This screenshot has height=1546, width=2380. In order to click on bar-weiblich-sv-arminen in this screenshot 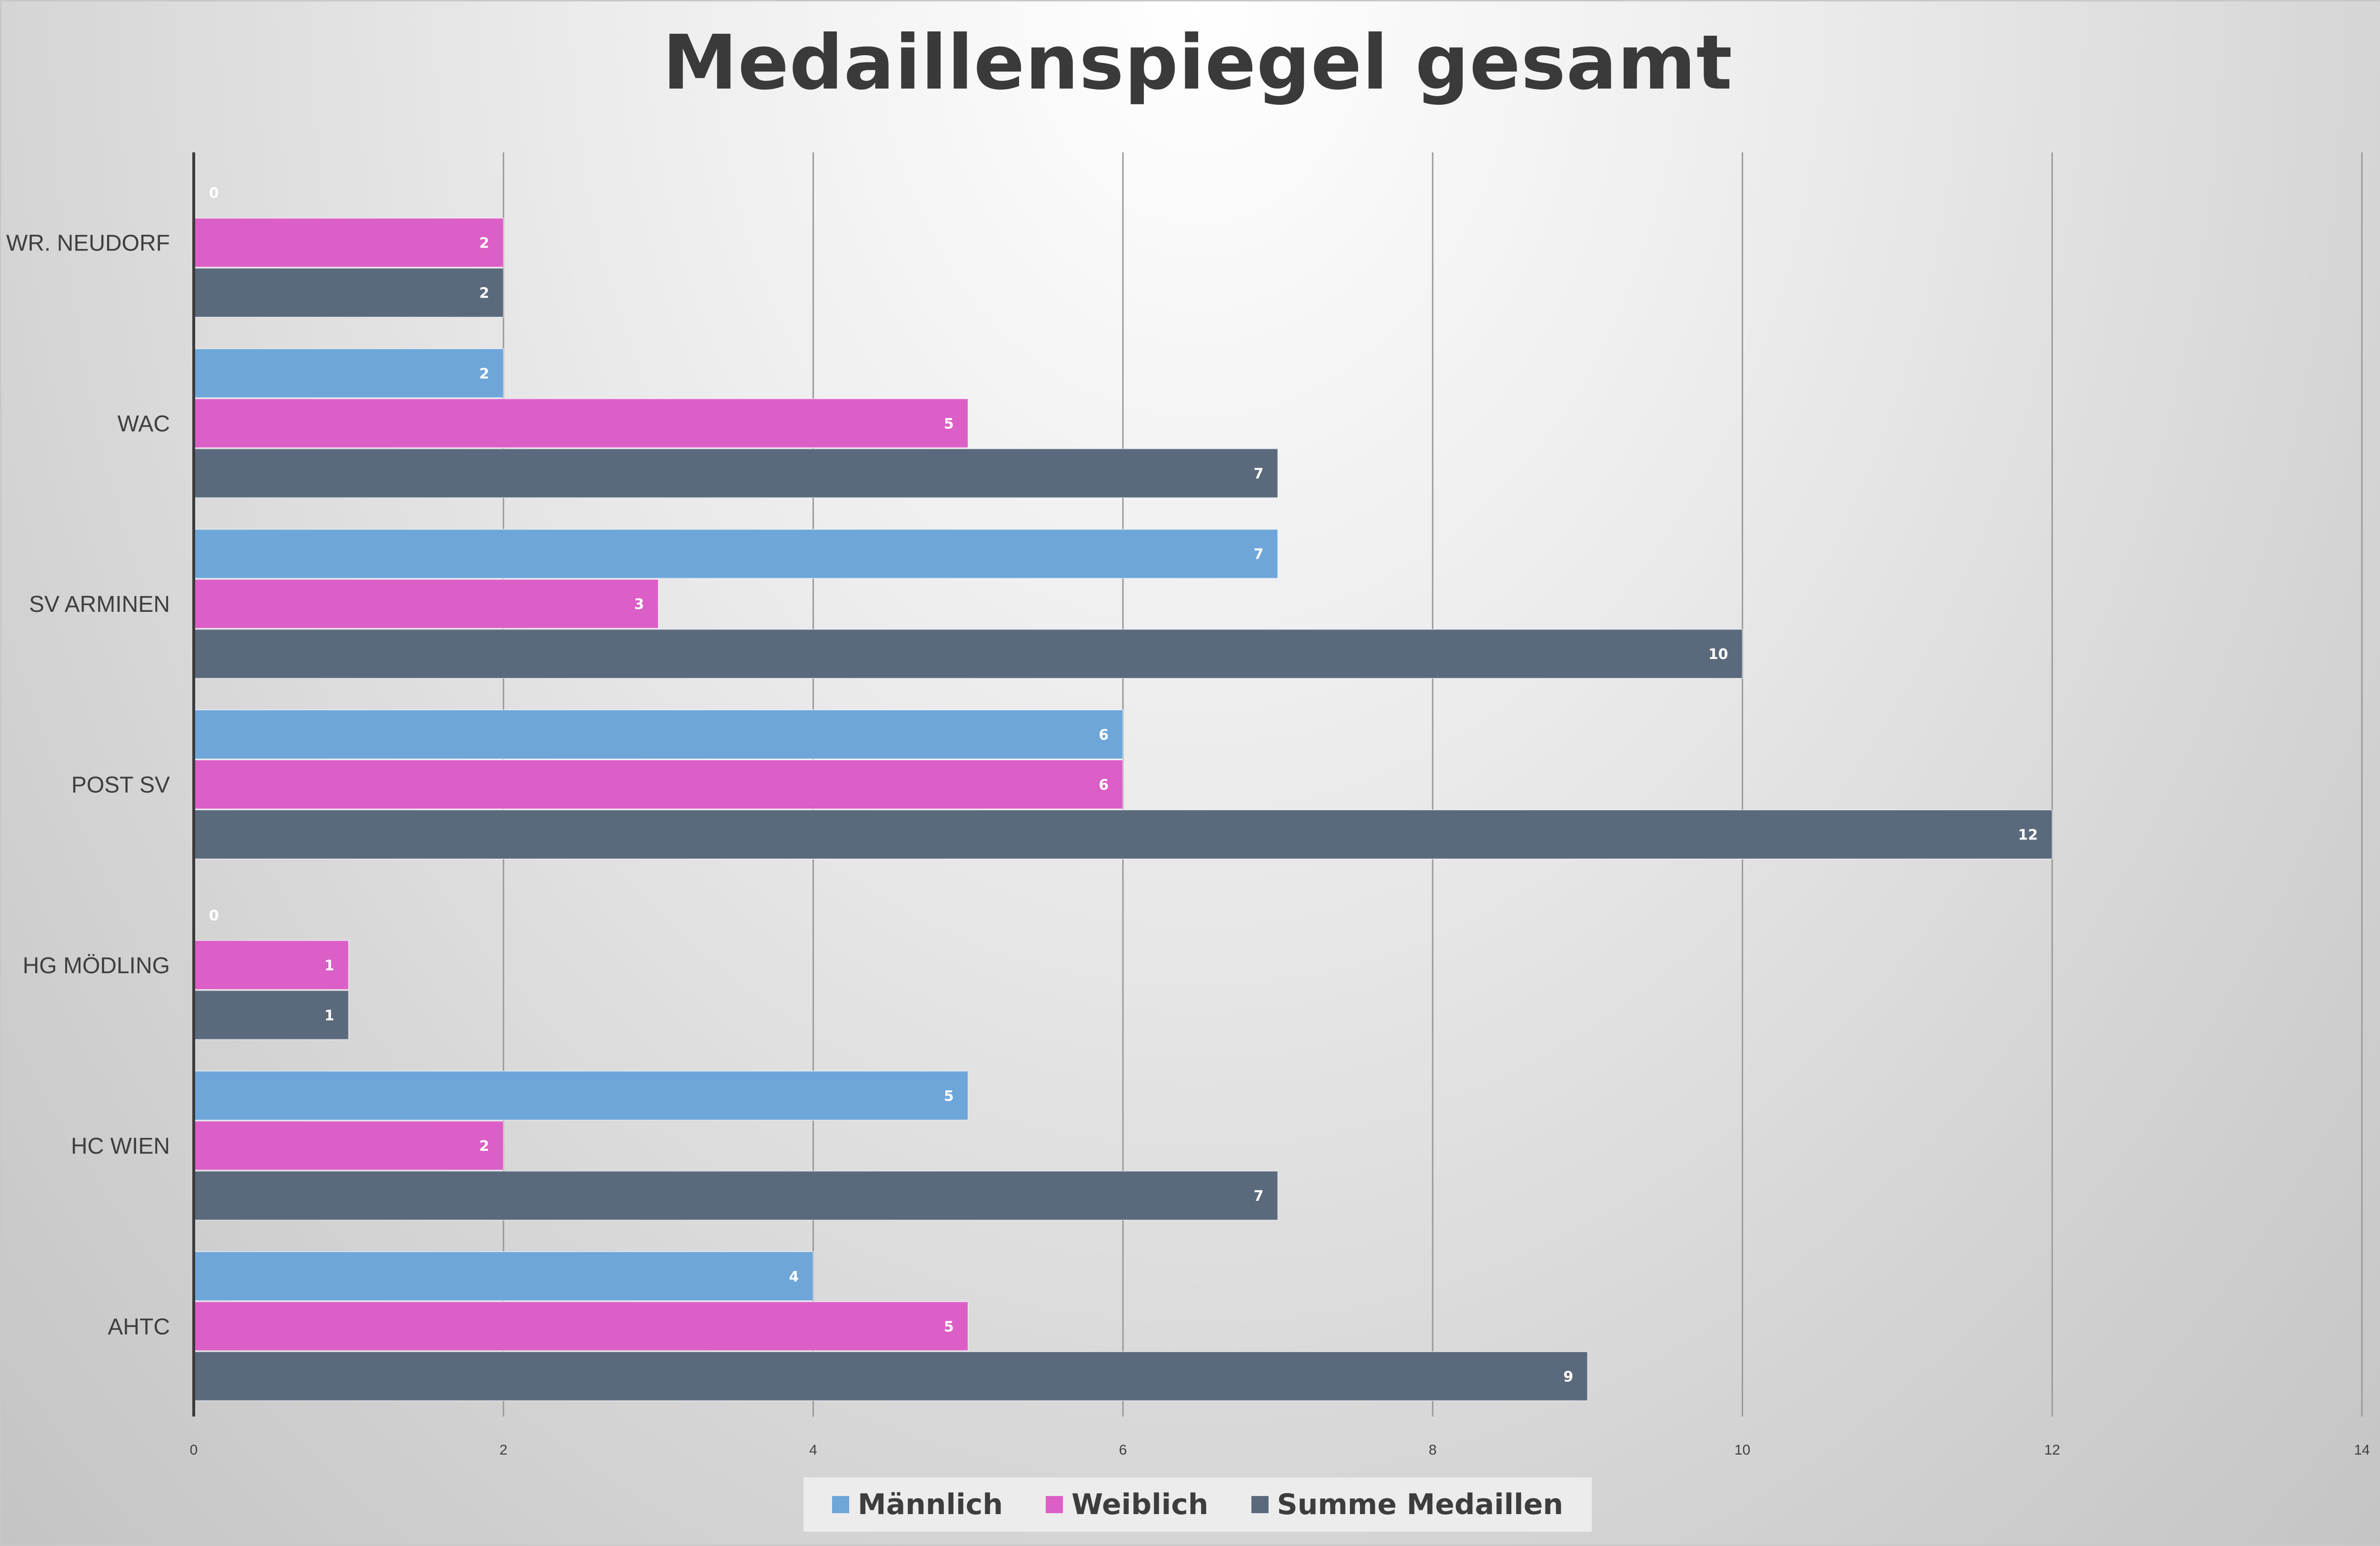, I will do `click(426, 604)`.